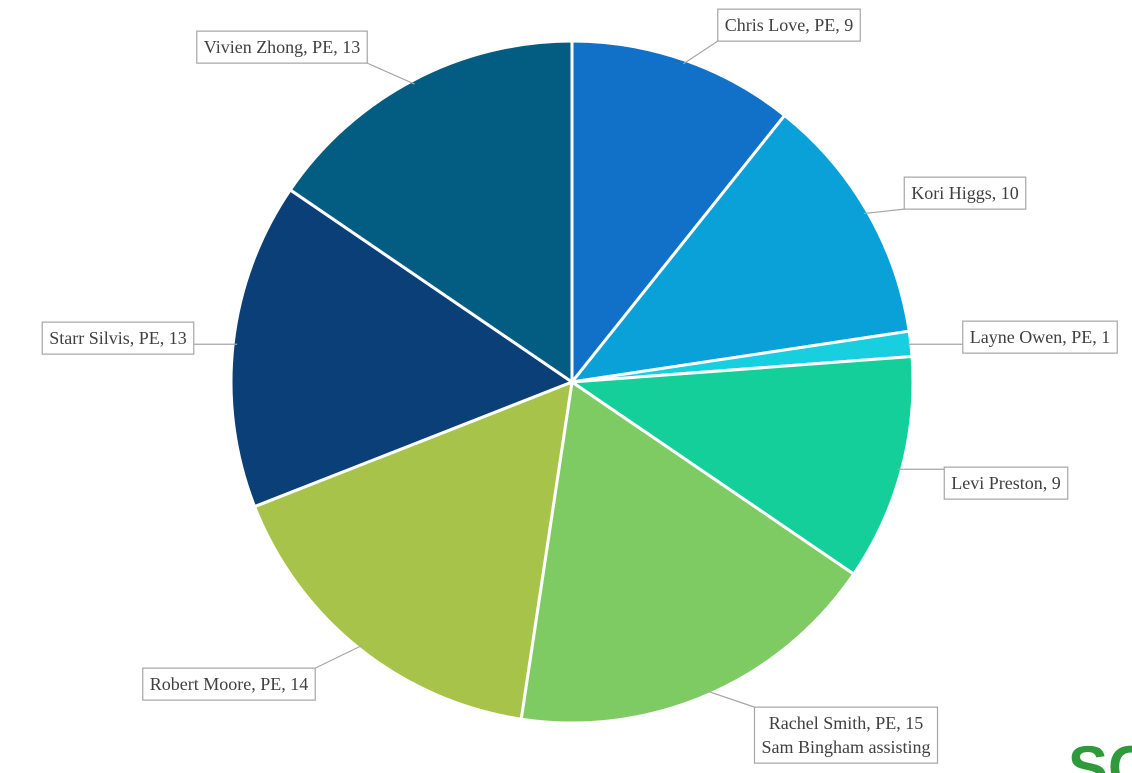  I want to click on data-label-group: Levi Preston, 9, so click(1006, 483).